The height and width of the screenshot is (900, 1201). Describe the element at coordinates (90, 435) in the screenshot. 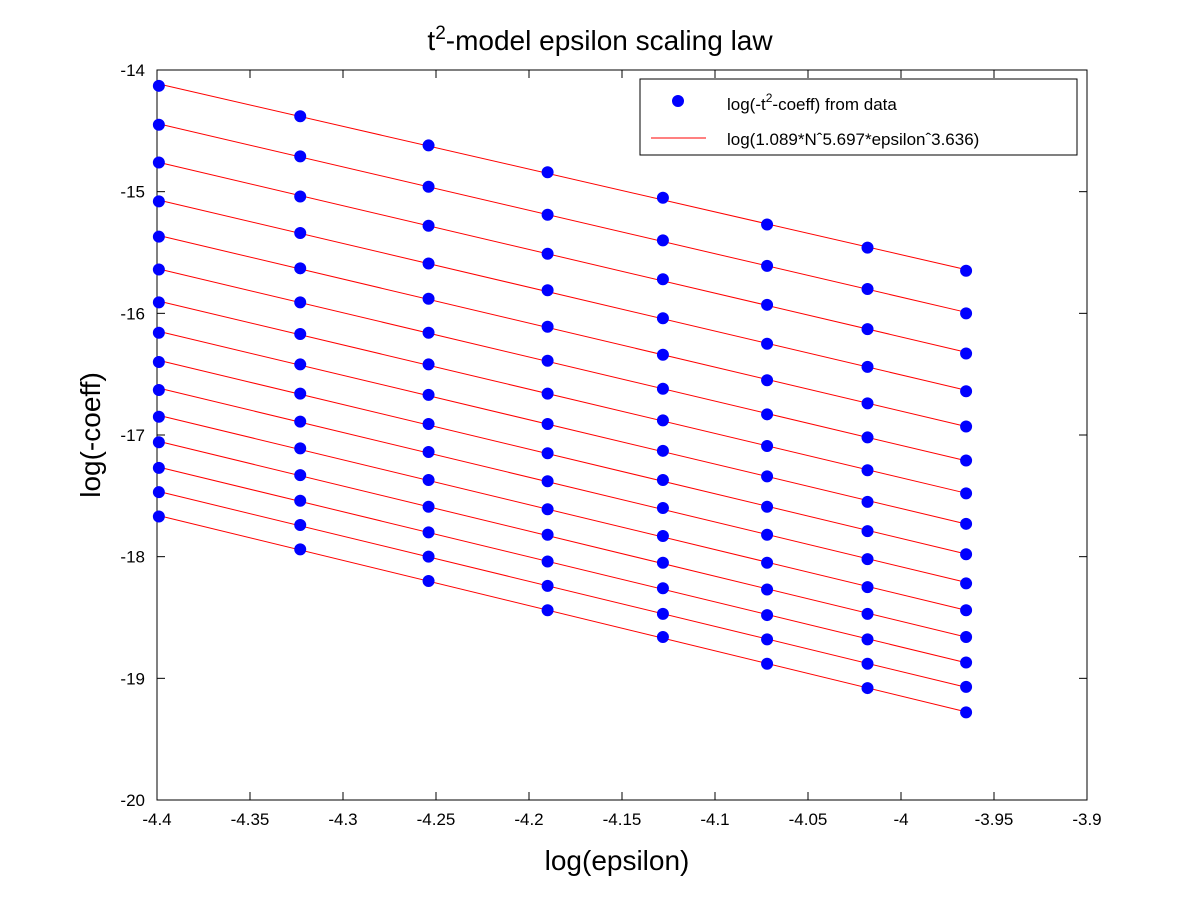

I see `y-axis-title: log(-coeff)` at that location.